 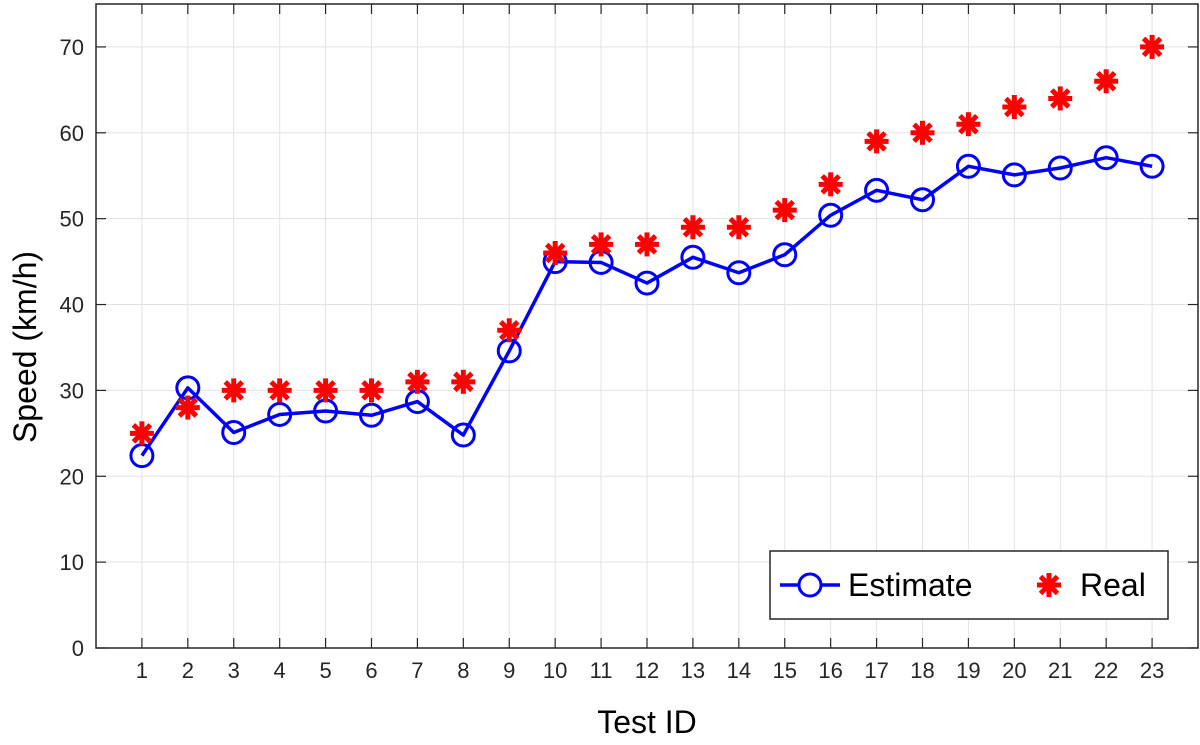 I want to click on x-tick-label: 11, so click(x=601, y=670).